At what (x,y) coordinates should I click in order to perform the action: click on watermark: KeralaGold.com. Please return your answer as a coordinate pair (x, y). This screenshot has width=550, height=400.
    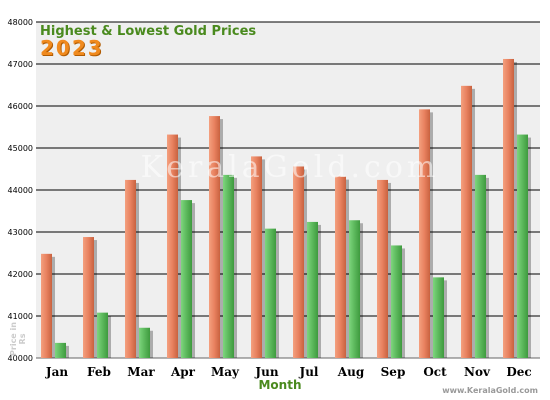
    Looking at the image, I should click on (290, 167).